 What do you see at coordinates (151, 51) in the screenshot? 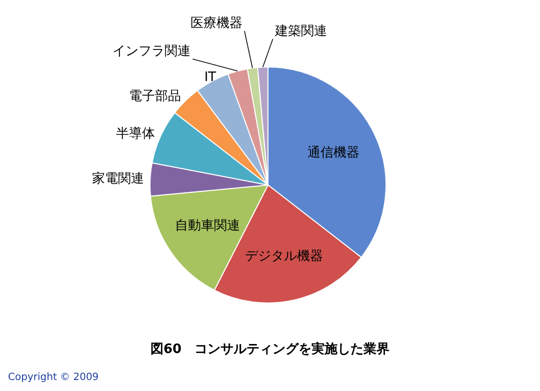
I see `slice-label: インフラ関連` at bounding box center [151, 51].